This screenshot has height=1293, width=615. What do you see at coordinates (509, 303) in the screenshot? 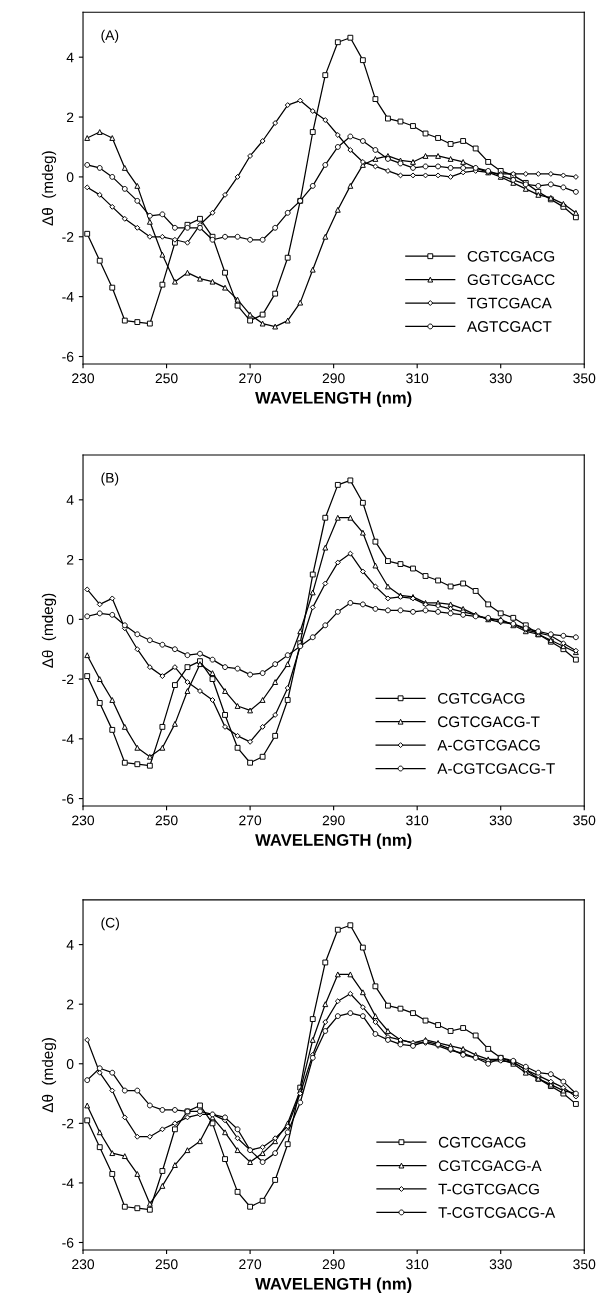
I see `legend-label: TGTCGACA` at bounding box center [509, 303].